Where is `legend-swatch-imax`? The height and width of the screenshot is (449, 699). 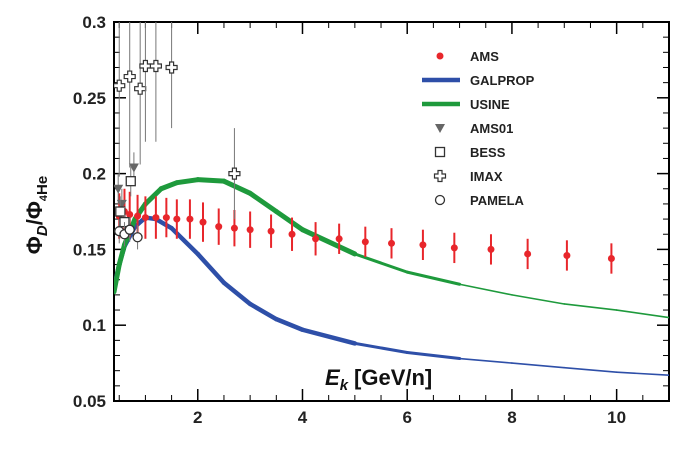
legend-swatch-imax is located at coordinates (440, 176).